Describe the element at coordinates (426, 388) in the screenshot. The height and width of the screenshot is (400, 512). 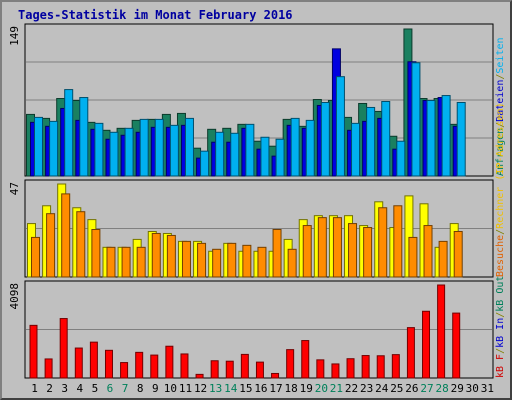
I see `x-tick-label-day-27: 27` at that location.